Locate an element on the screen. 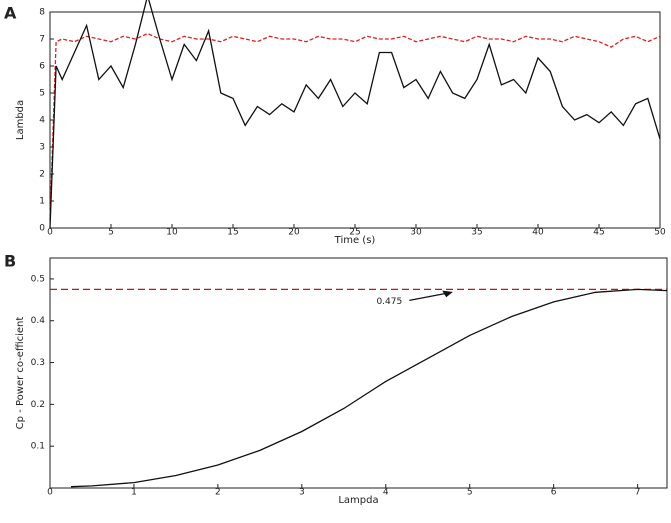 The height and width of the screenshot is (523, 671). y-tick-label: 0.3 is located at coordinates (38, 363).